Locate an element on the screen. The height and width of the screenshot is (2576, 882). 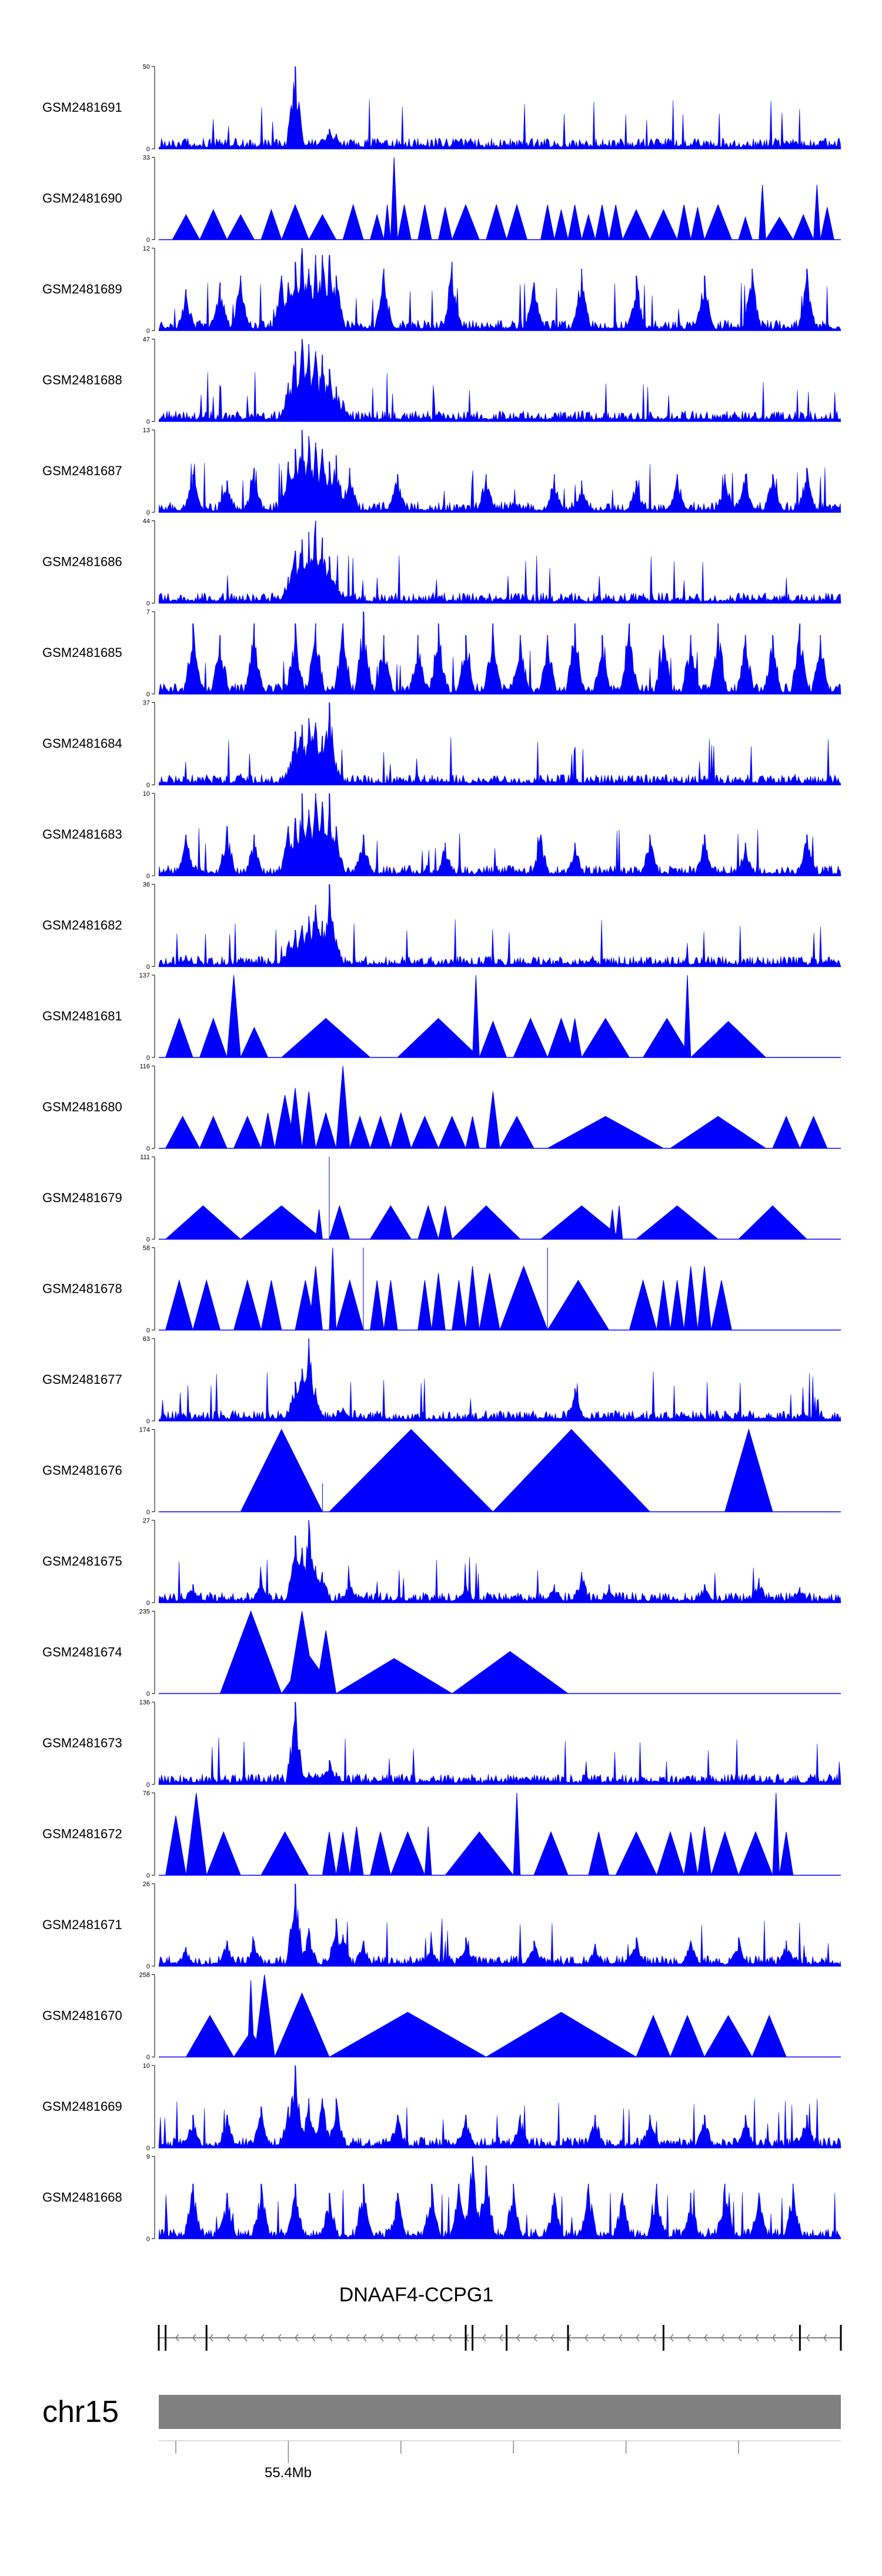
track-label: GSM2481688 is located at coordinates (82, 380).